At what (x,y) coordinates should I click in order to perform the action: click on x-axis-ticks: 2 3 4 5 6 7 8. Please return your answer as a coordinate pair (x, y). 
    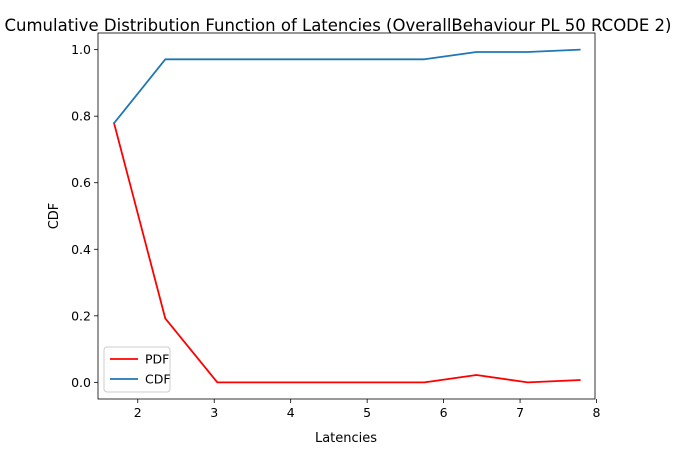
    Looking at the image, I should click on (367, 409).